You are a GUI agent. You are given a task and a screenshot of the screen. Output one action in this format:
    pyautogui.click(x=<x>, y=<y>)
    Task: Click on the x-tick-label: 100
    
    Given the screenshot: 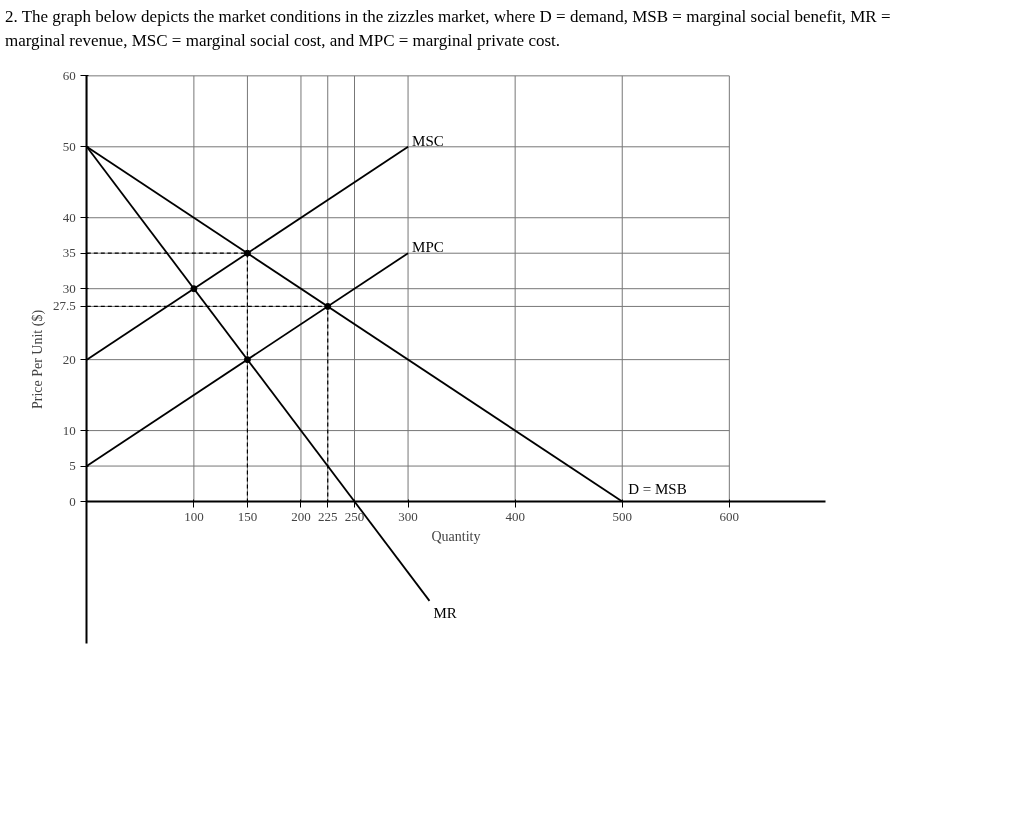 What is the action you would take?
    pyautogui.click(x=194, y=516)
    